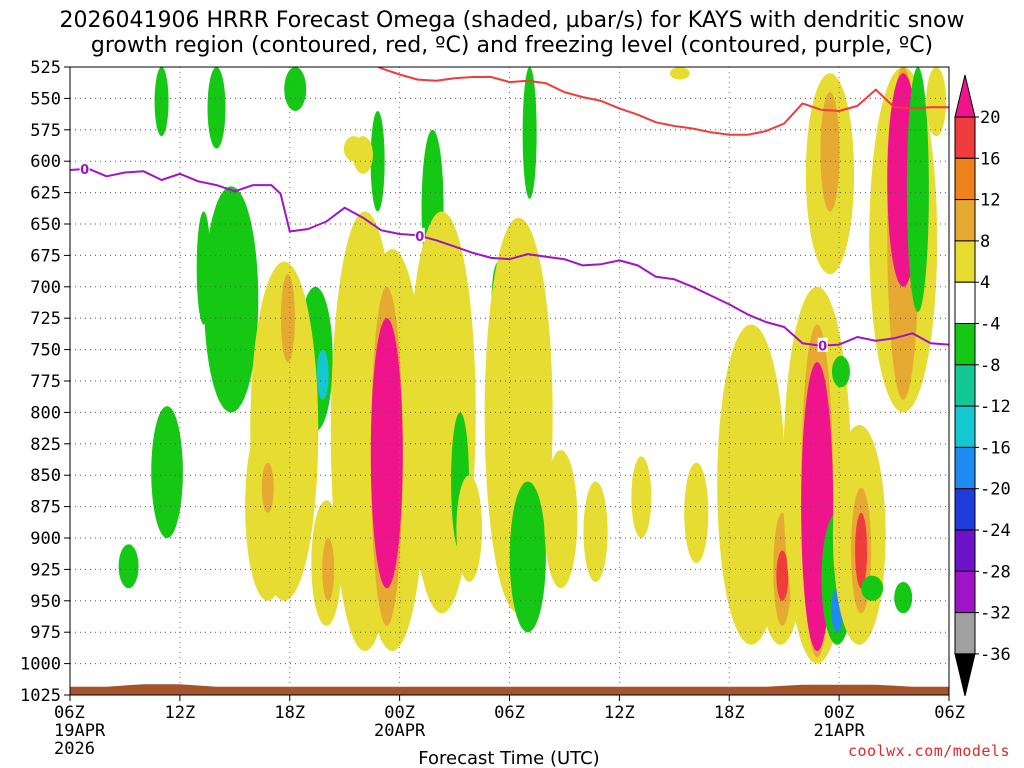  I want to click on colorbar-label: -20, so click(995, 490).